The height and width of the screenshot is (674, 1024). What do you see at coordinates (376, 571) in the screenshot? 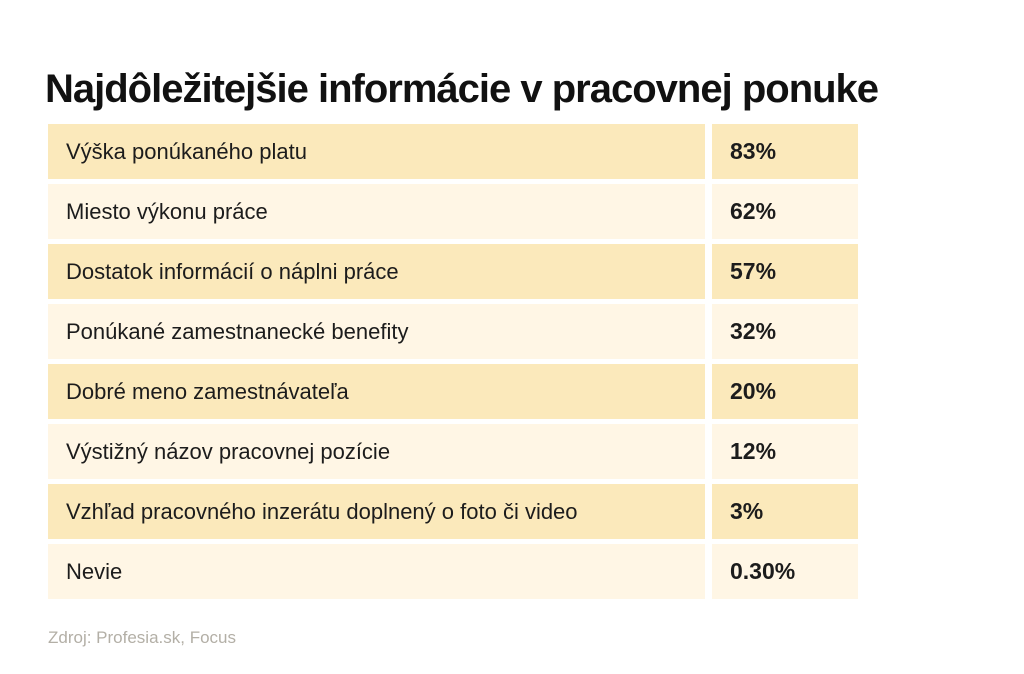
I see `row-label: Nevie` at bounding box center [376, 571].